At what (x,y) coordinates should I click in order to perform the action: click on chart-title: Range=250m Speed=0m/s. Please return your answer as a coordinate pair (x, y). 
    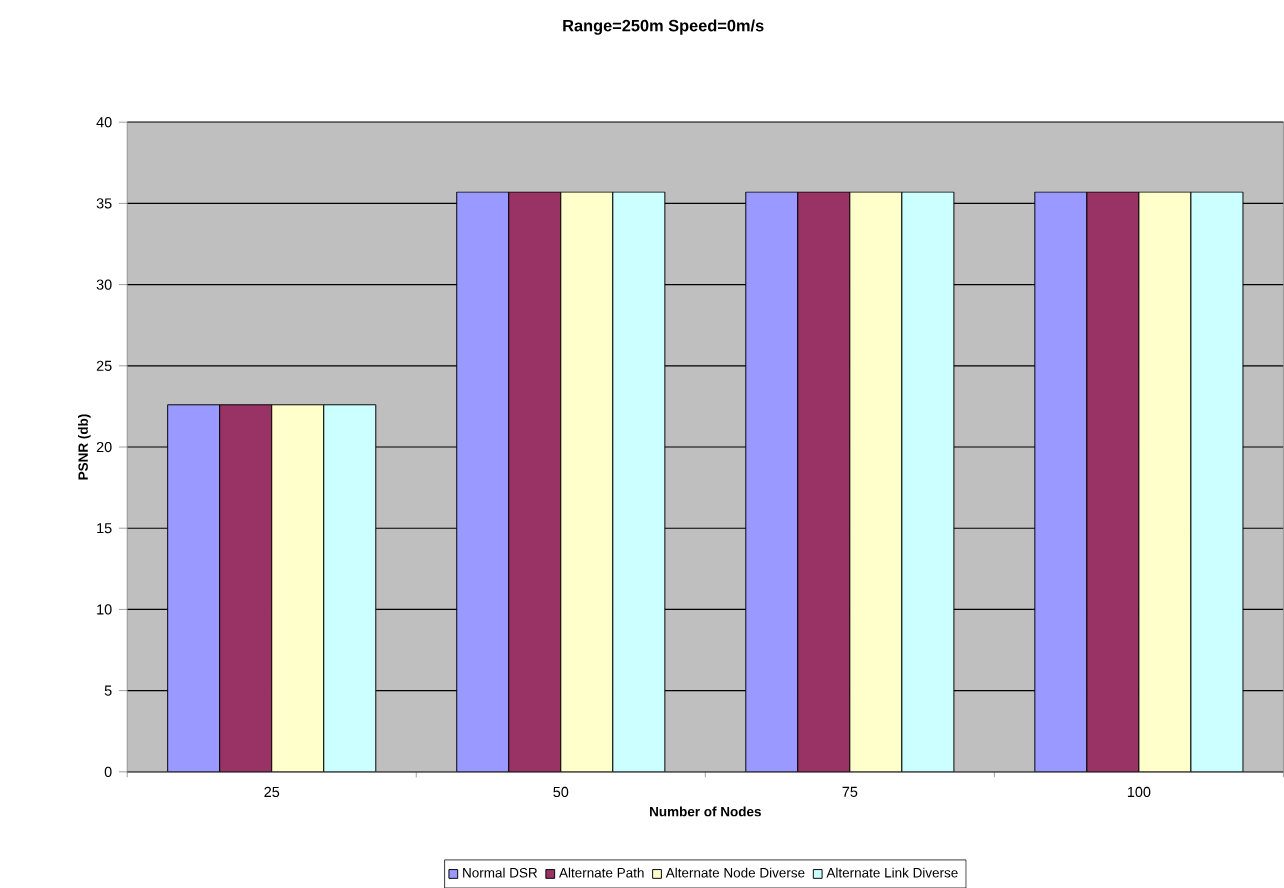
    Looking at the image, I should click on (663, 27).